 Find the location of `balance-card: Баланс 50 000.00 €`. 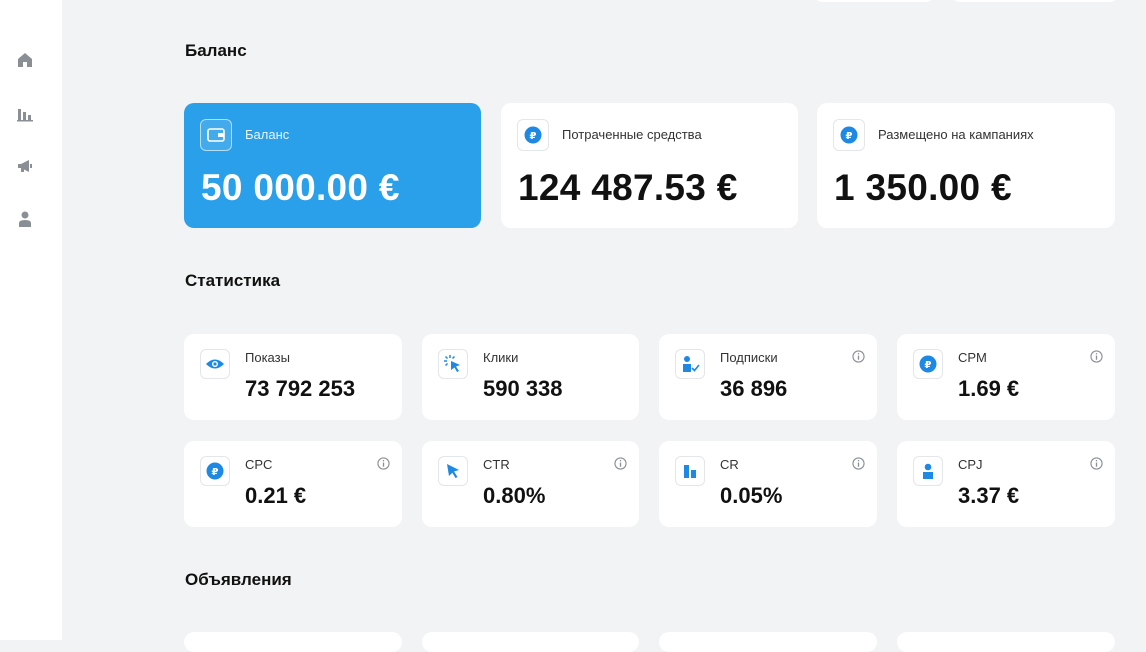

balance-card: Баланс 50 000.00 € is located at coordinates (332, 165).